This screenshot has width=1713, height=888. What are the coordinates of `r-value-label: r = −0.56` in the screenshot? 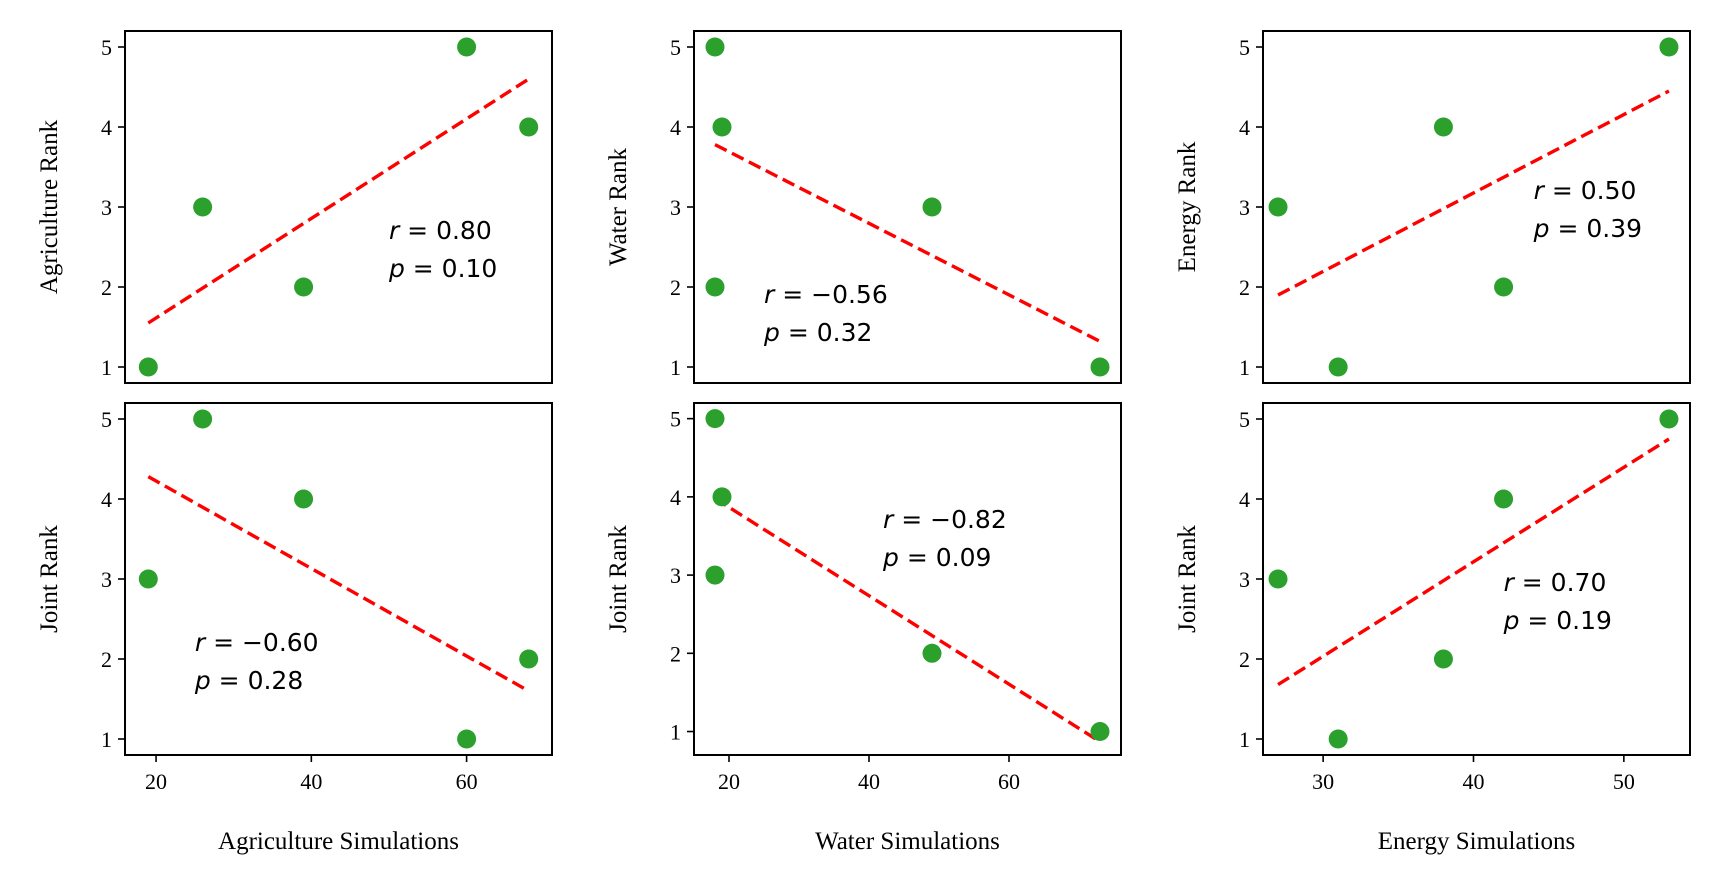 It's located at (826, 294).